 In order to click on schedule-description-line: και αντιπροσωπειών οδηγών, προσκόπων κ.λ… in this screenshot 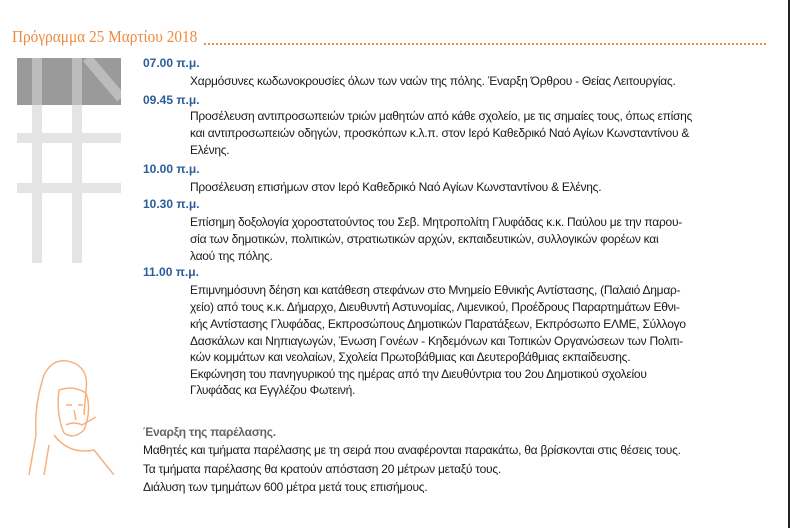, I will do `click(440, 133)`.